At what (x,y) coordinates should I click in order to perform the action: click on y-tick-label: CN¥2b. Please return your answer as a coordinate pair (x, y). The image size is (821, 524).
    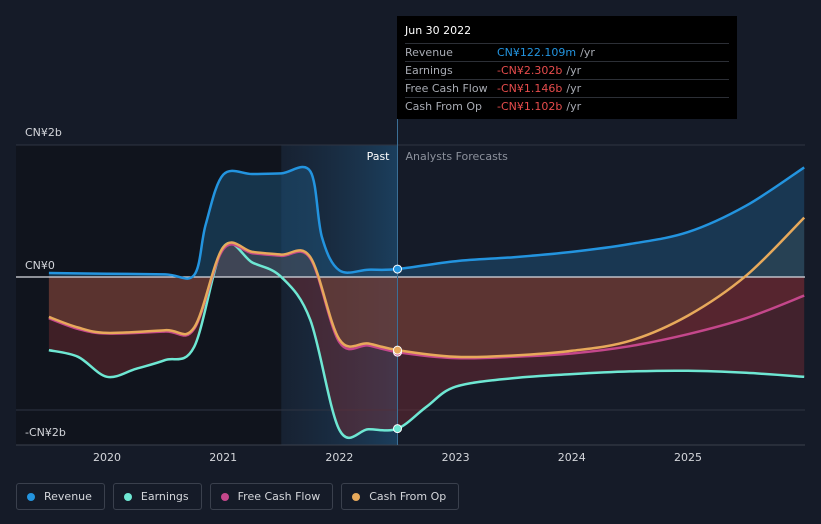
    Looking at the image, I should click on (43, 132).